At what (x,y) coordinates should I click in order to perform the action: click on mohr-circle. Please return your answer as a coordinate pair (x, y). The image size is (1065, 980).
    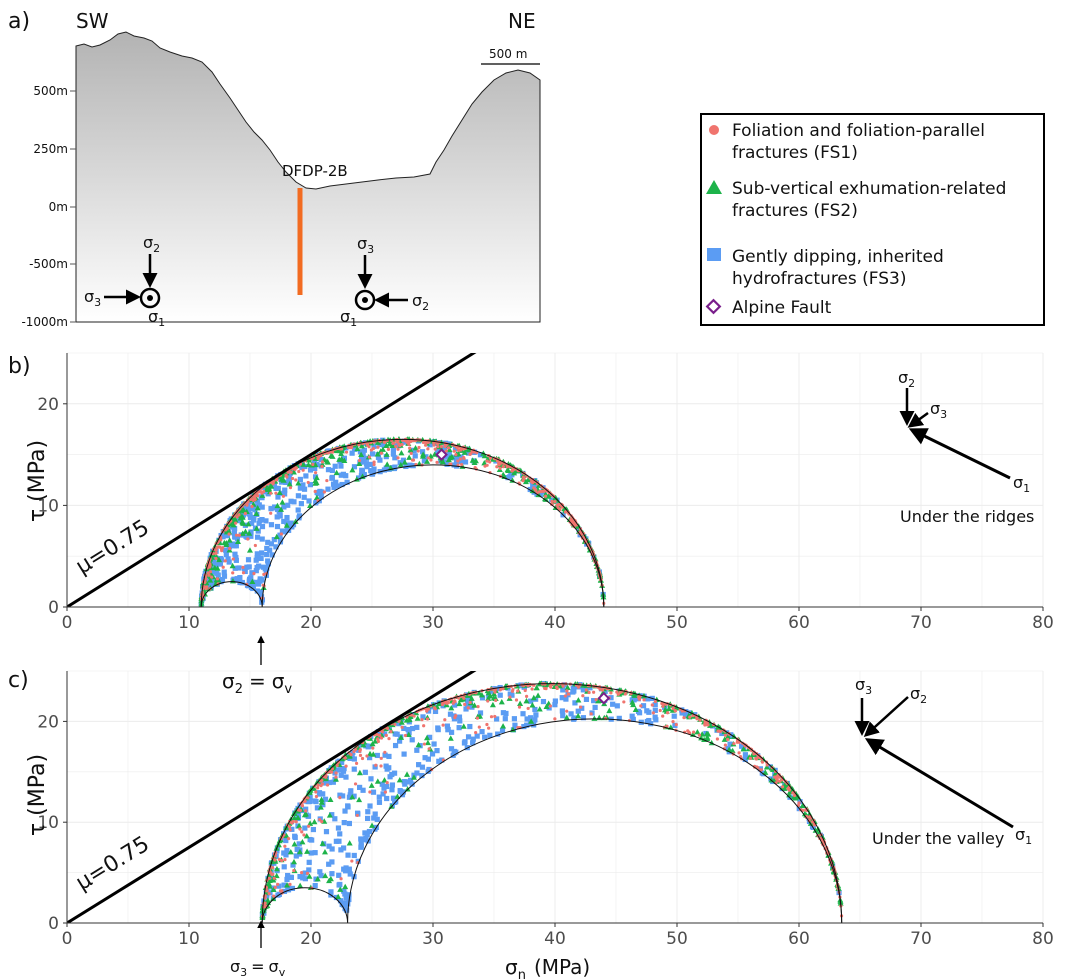
    Looking at the image, I should click on (305, 905).